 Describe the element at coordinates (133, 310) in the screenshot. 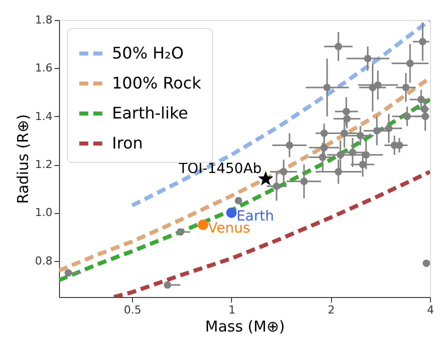

I see `x-tick-label: 0.5` at that location.